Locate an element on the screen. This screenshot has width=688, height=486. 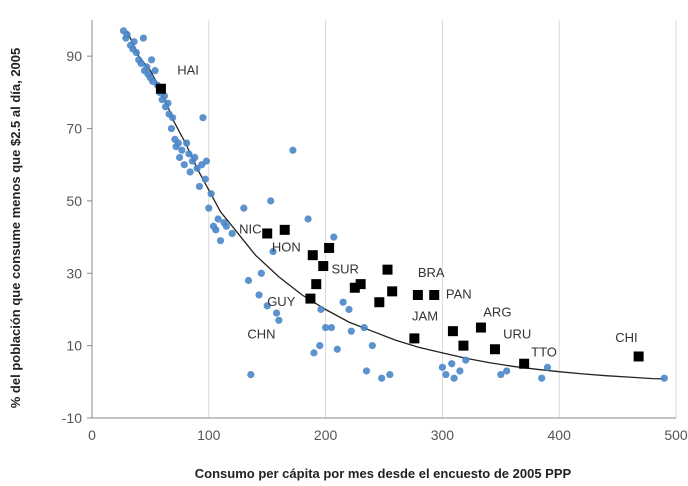
y-tick-label: 30 is located at coordinates (74, 273).